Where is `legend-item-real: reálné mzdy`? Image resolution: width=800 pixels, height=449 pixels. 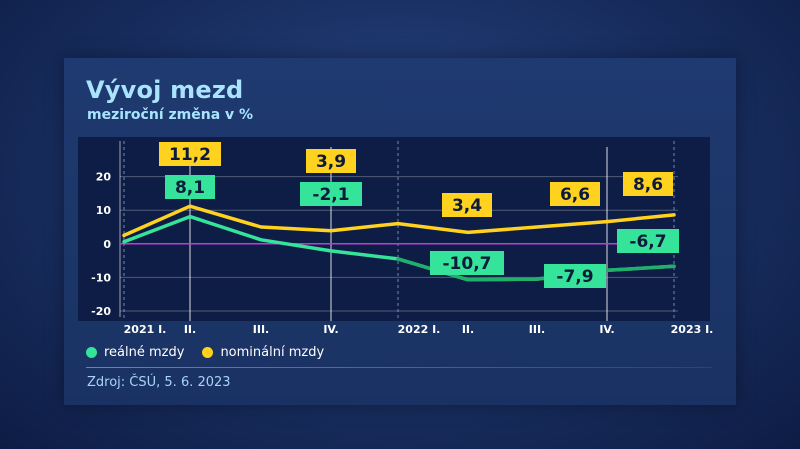
legend-item-real: reálné mzdy is located at coordinates (135, 352).